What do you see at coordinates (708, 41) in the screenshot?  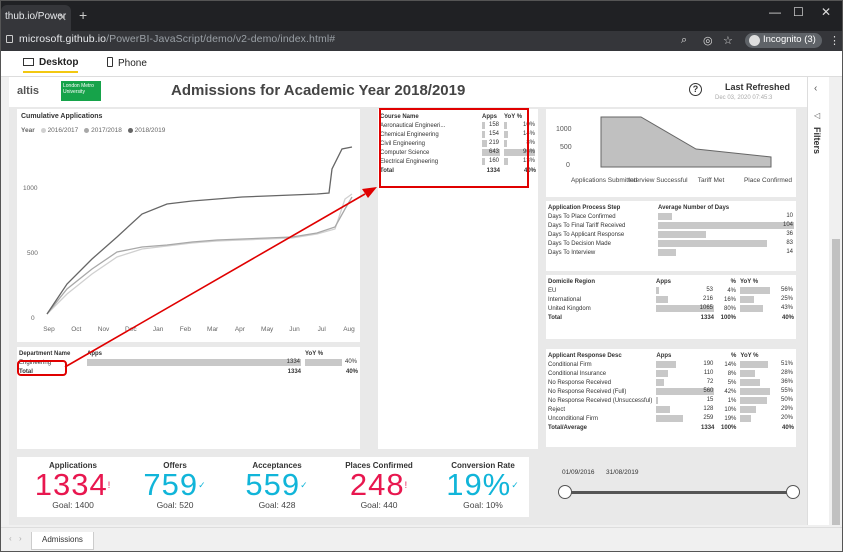 I see `tracking-icon: ◎` at bounding box center [708, 41].